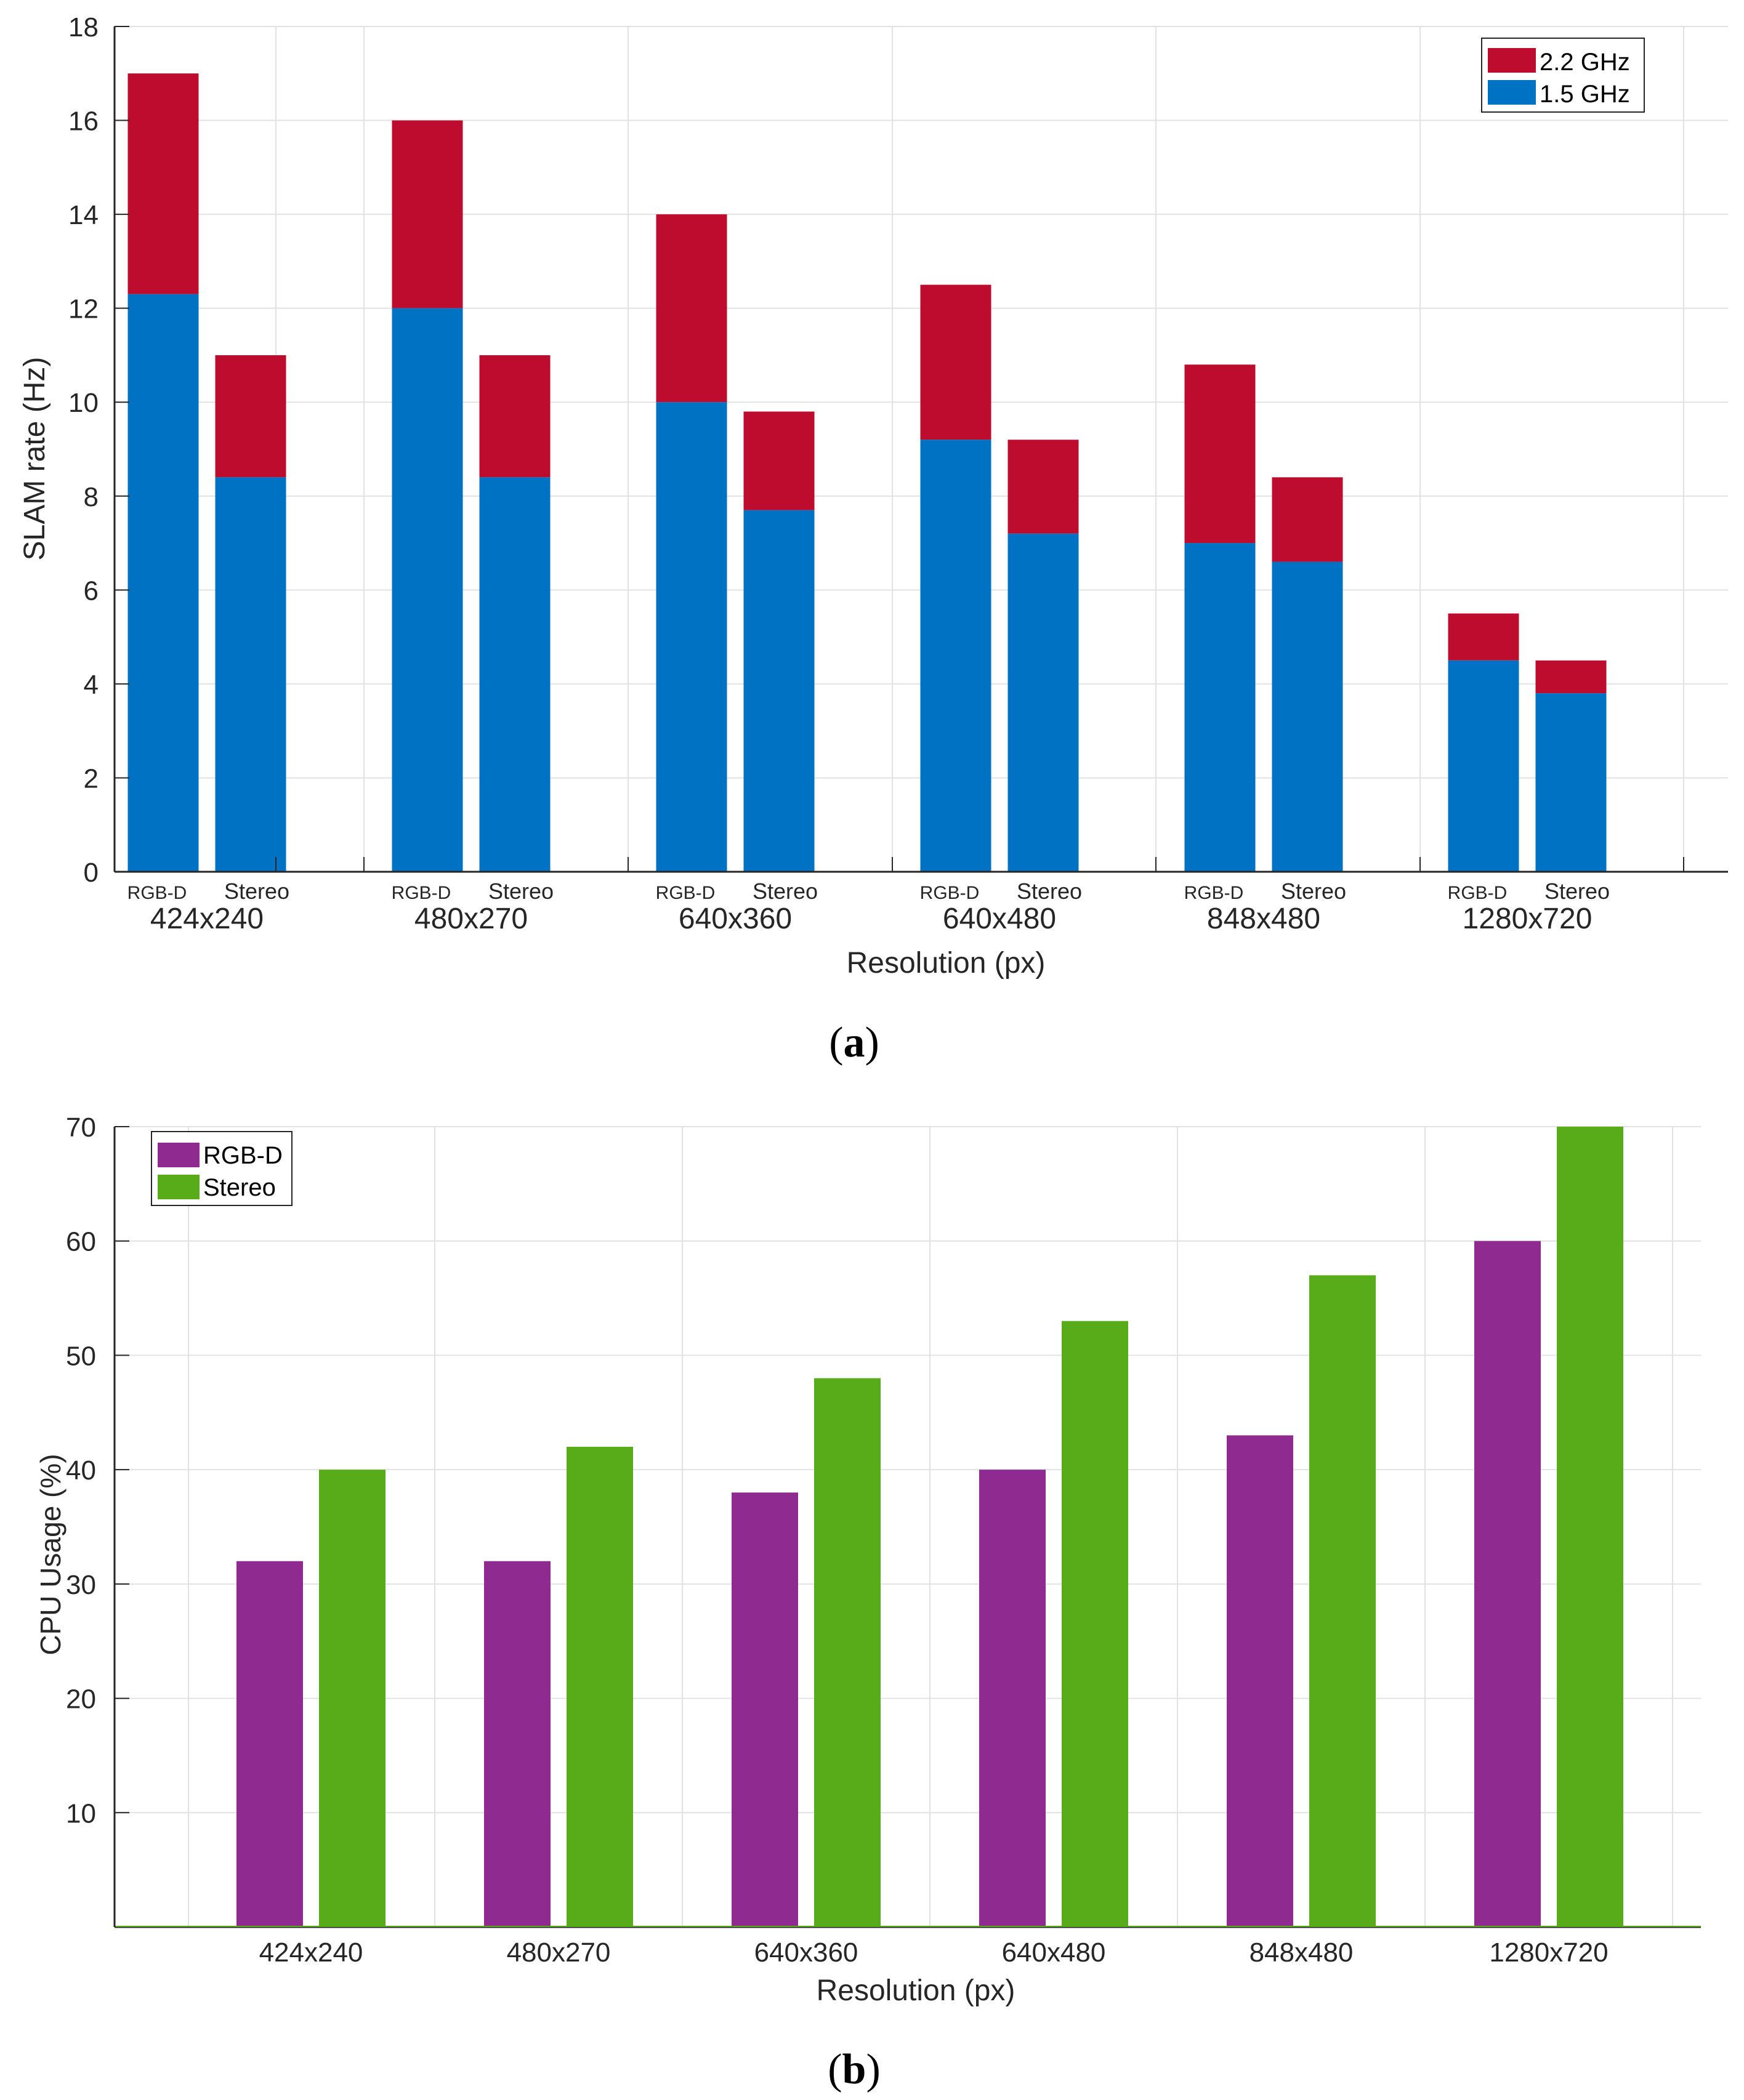  I want to click on legend-swatch-rgbd, so click(179, 1155).